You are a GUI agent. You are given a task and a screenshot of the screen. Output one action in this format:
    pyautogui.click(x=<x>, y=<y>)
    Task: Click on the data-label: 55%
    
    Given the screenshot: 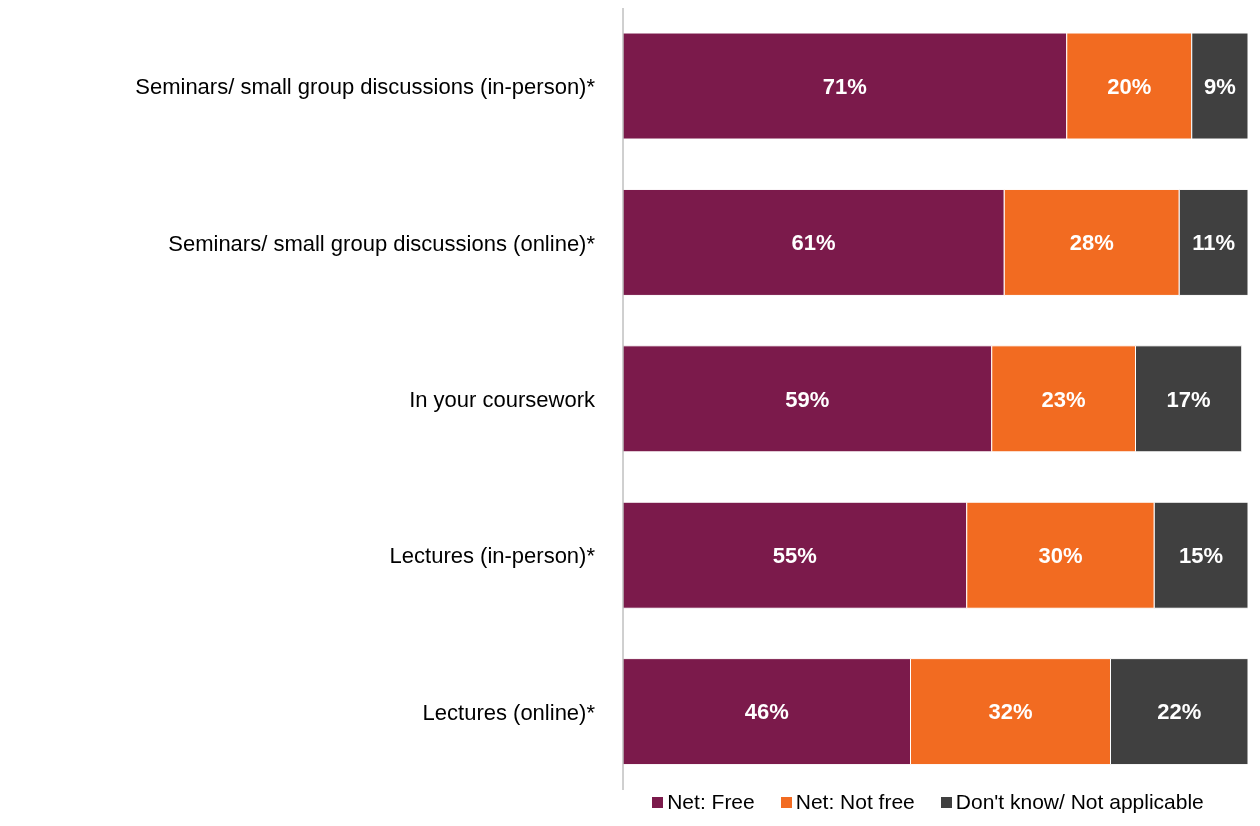 What is the action you would take?
    pyautogui.click(x=794, y=556)
    